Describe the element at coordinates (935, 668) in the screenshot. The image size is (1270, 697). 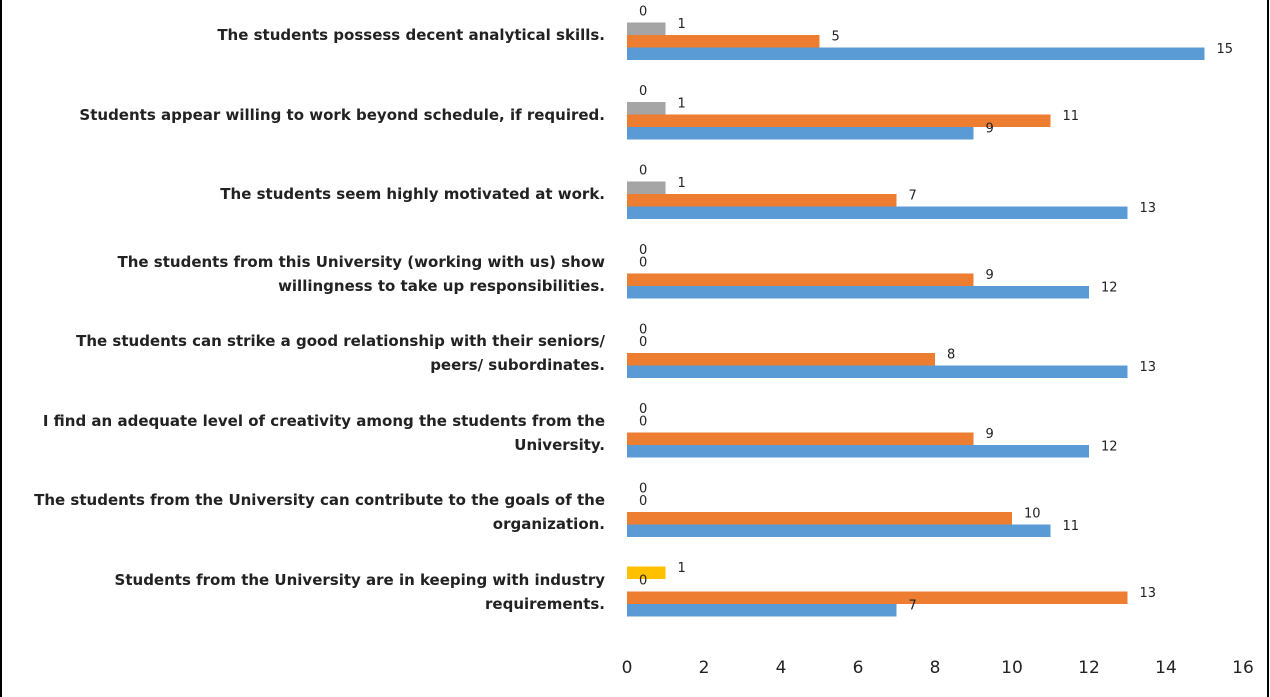
I see `x-tick-label: 8` at that location.